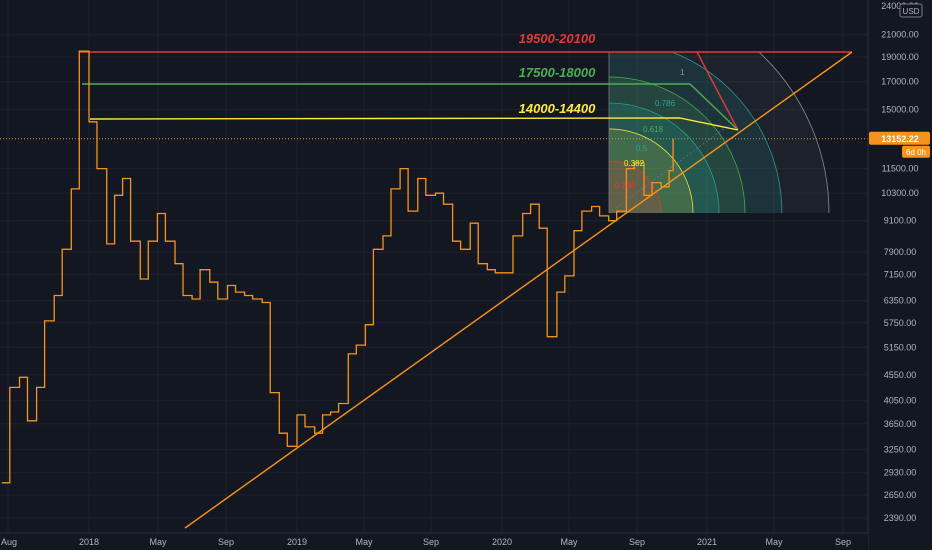  Describe the element at coordinates (297, 542) in the screenshot. I see `time-tick-label: 2019` at that location.